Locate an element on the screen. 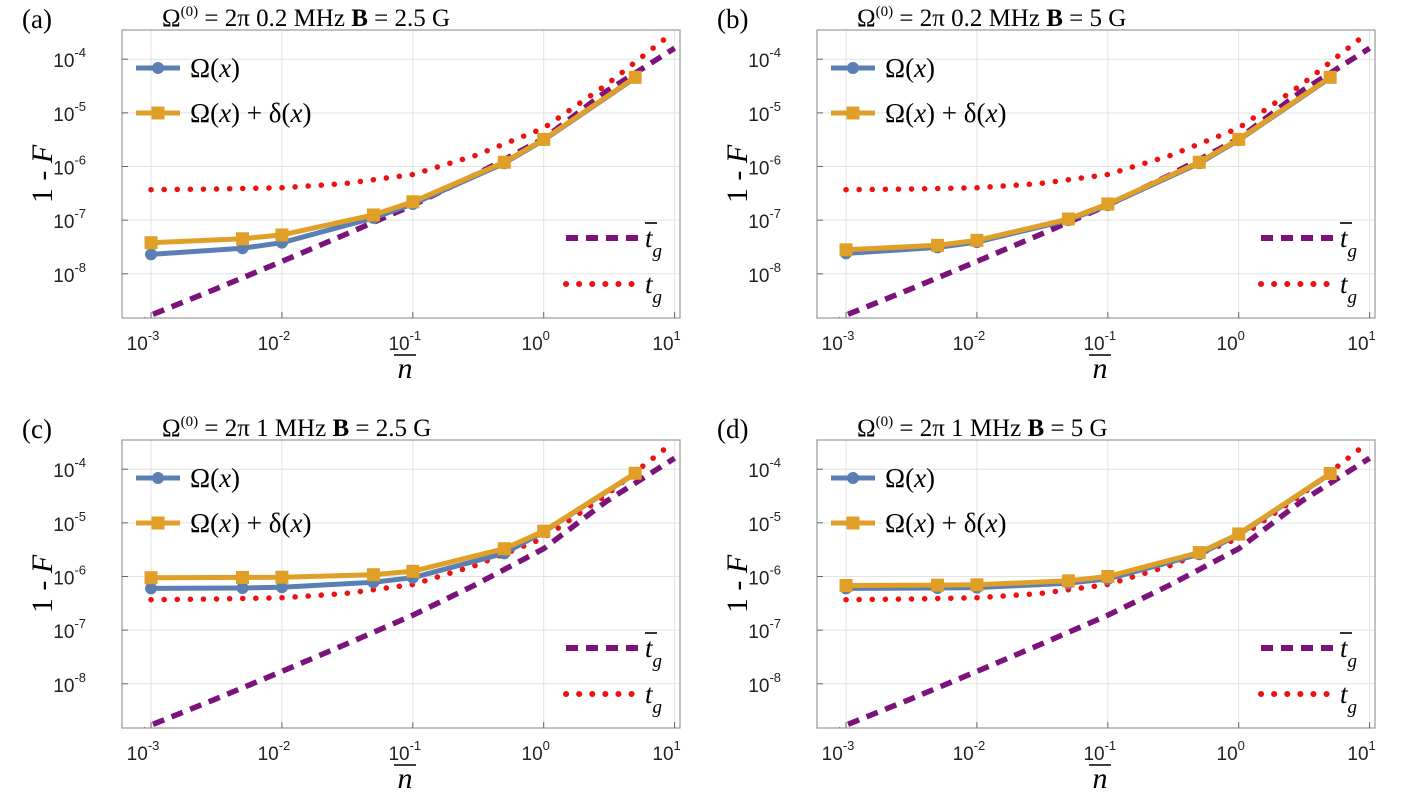 This screenshot has width=1412, height=795. panel-label: (d) is located at coordinates (732, 429).